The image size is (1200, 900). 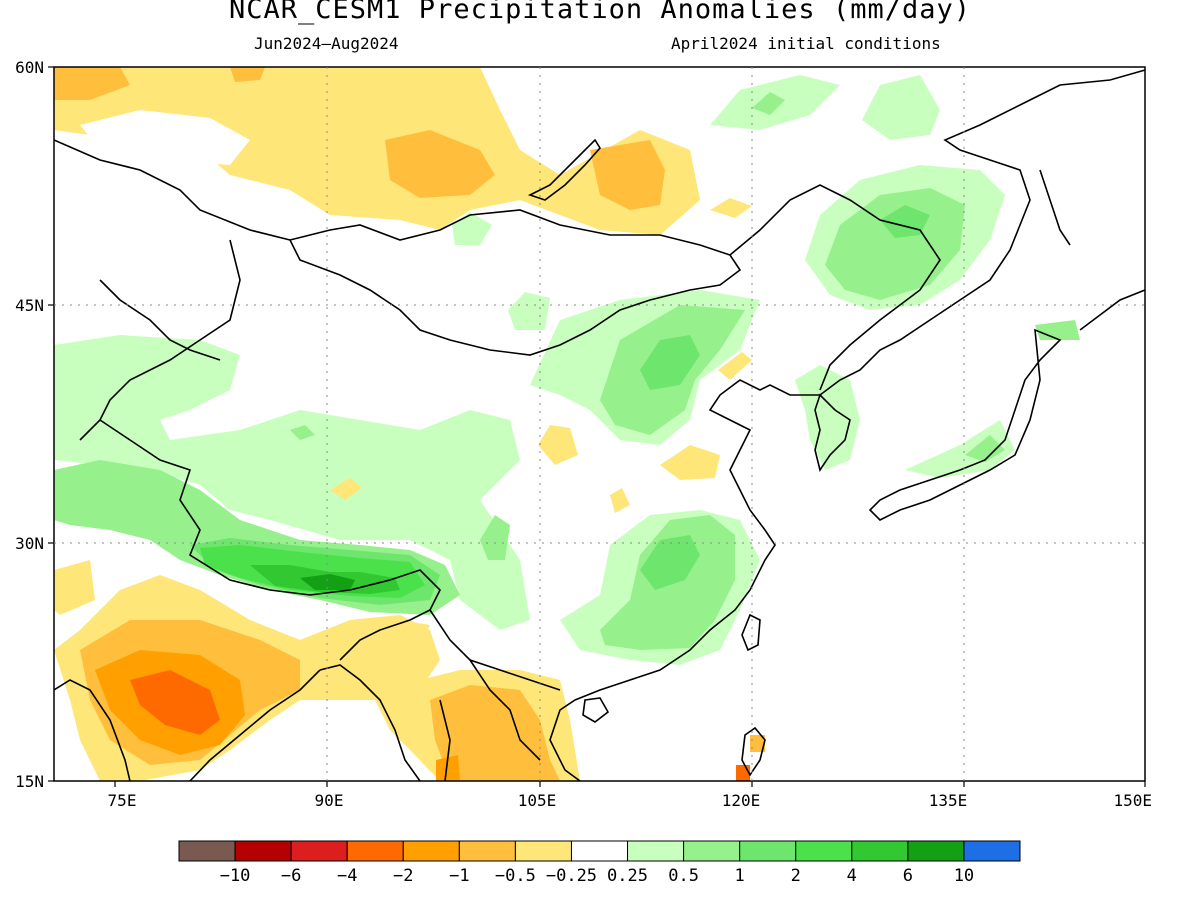 What do you see at coordinates (29, 781) in the screenshot?
I see `lat-label-15n: 15N` at bounding box center [29, 781].